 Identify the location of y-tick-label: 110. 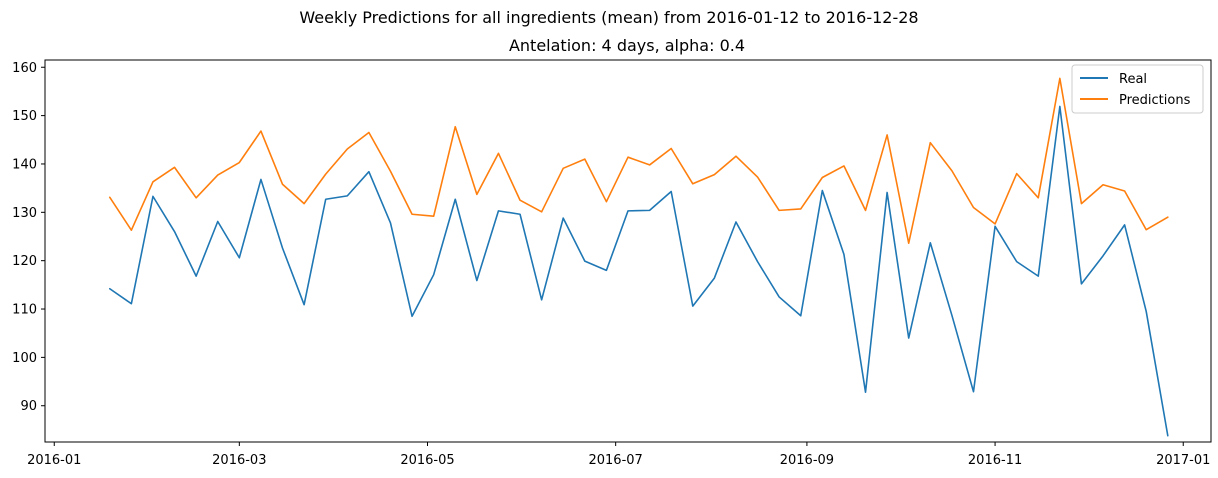
(24, 310).